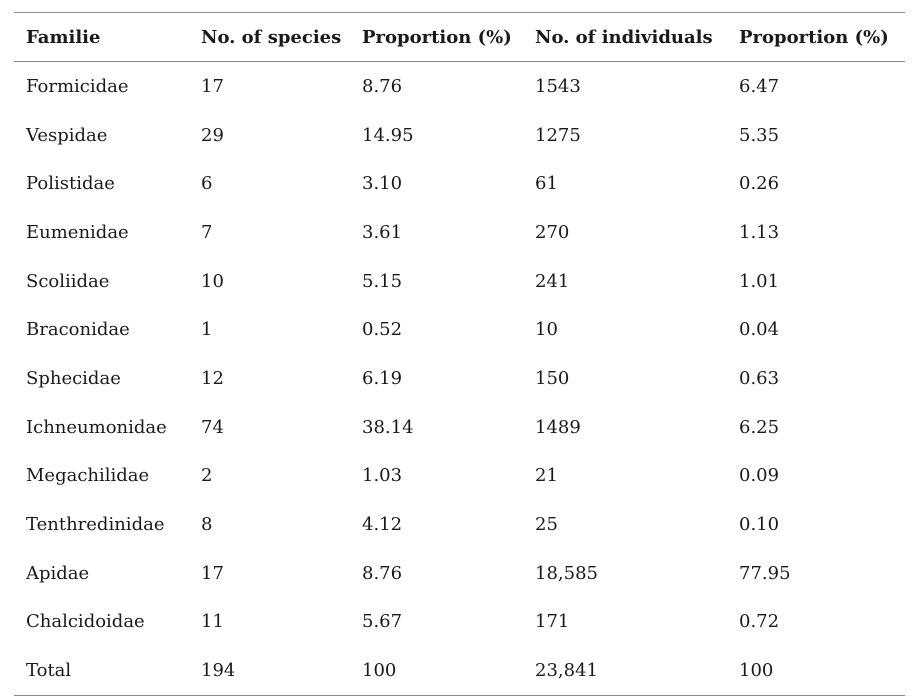 Image resolution: width=924 pixels, height=699 pixels. What do you see at coordinates (558, 427) in the screenshot?
I see `cell-individuals-count: 1489` at bounding box center [558, 427].